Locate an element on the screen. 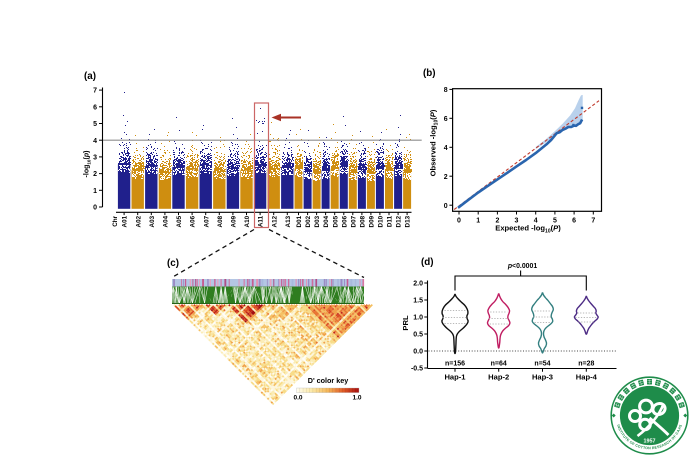 The height and width of the screenshot is (467, 700). svg-text: 1.5 is located at coordinates (418, 301).